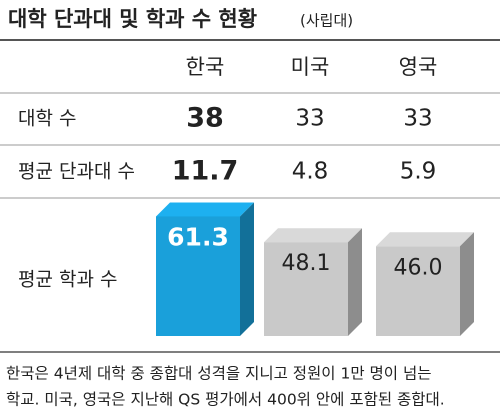  What do you see at coordinates (310, 172) in the screenshot?
I see `cell: 4.8` at bounding box center [310, 172].